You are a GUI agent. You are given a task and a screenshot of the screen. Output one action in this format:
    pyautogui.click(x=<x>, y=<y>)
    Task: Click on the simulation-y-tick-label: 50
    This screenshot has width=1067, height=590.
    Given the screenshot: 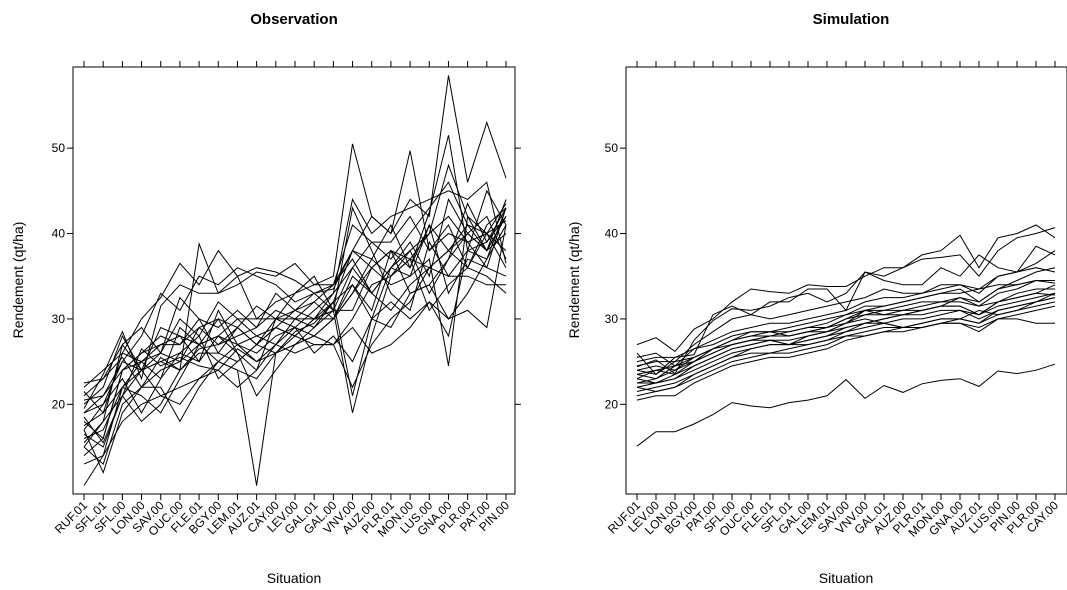 What is the action you would take?
    pyautogui.click(x=612, y=148)
    